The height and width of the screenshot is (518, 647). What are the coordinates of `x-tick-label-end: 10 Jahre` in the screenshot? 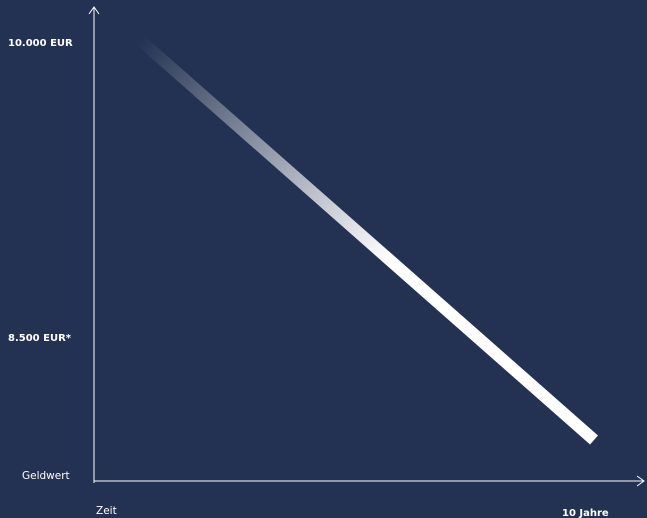 It's located at (585, 513).